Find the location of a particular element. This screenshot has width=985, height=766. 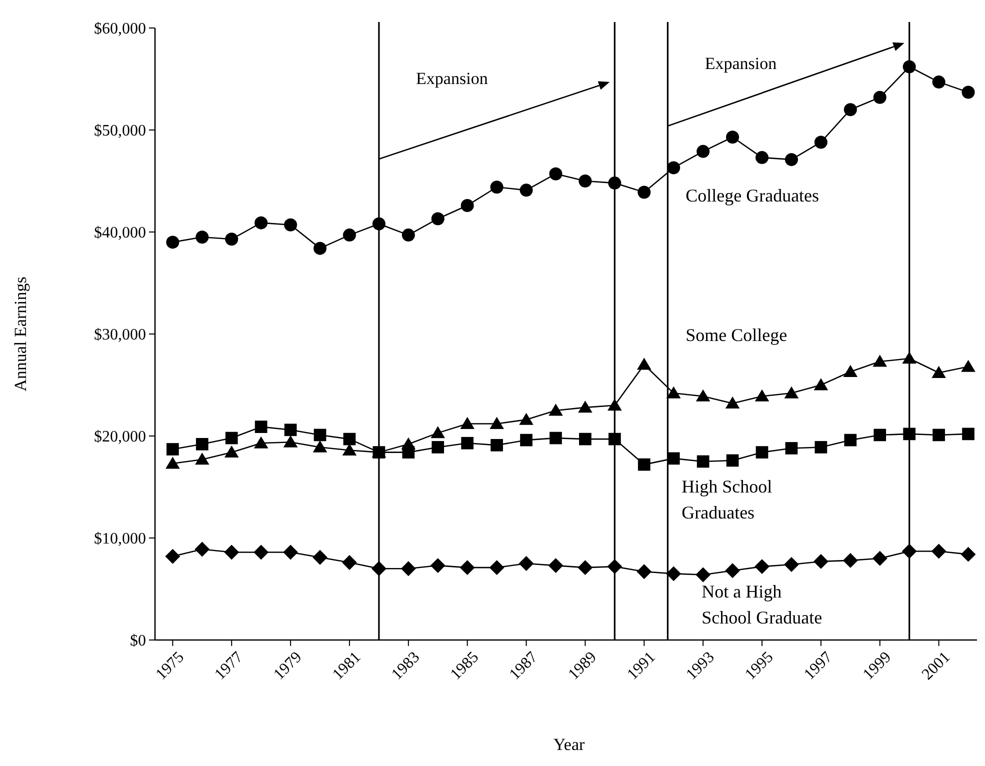

y-axis-title: Annual Earnings is located at coordinates (20, 334).